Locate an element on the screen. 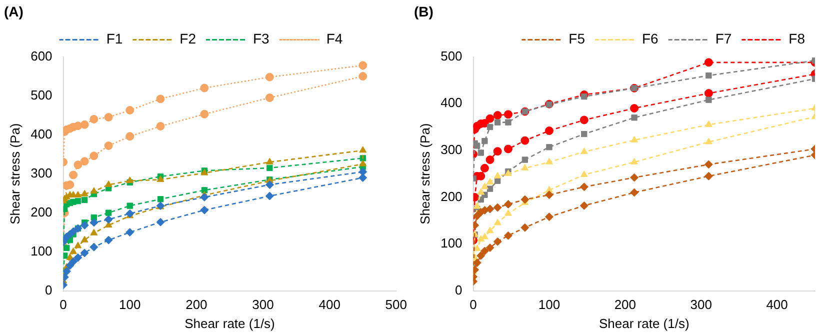 The width and height of the screenshot is (827, 336). legend-label: F3 is located at coordinates (261, 38).